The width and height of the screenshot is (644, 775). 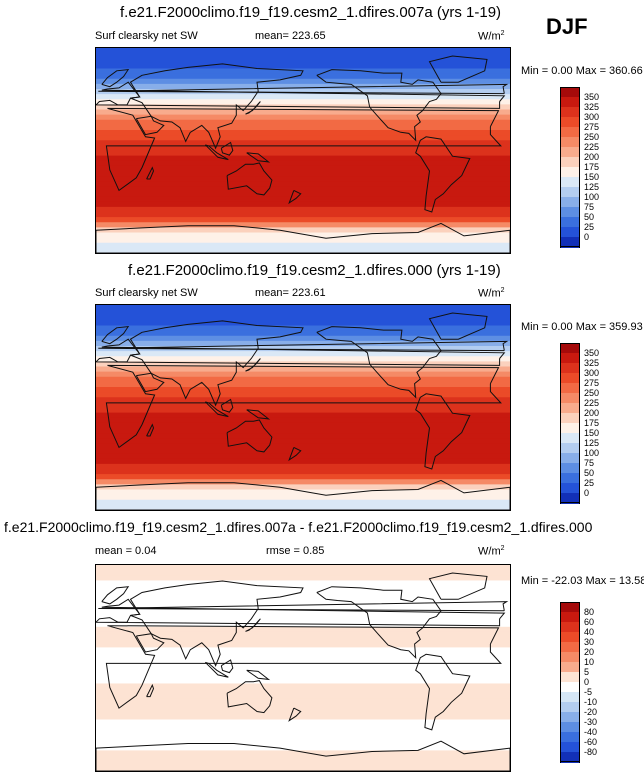 I want to click on panel1-colorbar: 350 325 300 275 250 225 200 175 150 125 100 75 50 25 0, so click(x=590, y=167).